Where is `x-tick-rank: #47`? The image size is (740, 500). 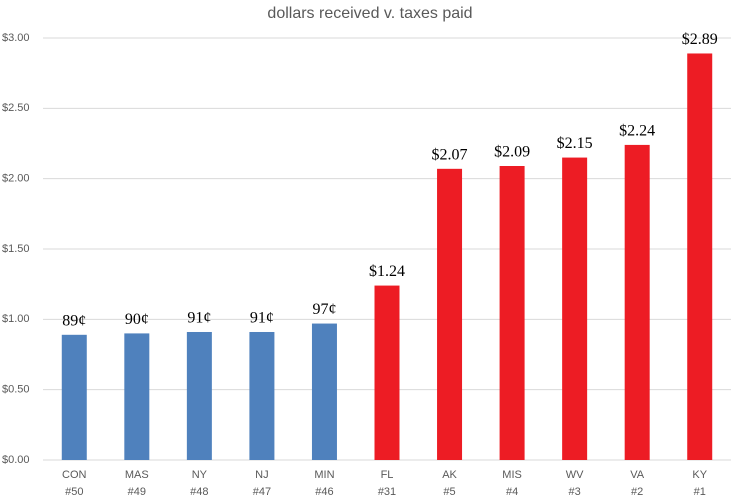
x-tick-rank: #47 is located at coordinates (262, 492).